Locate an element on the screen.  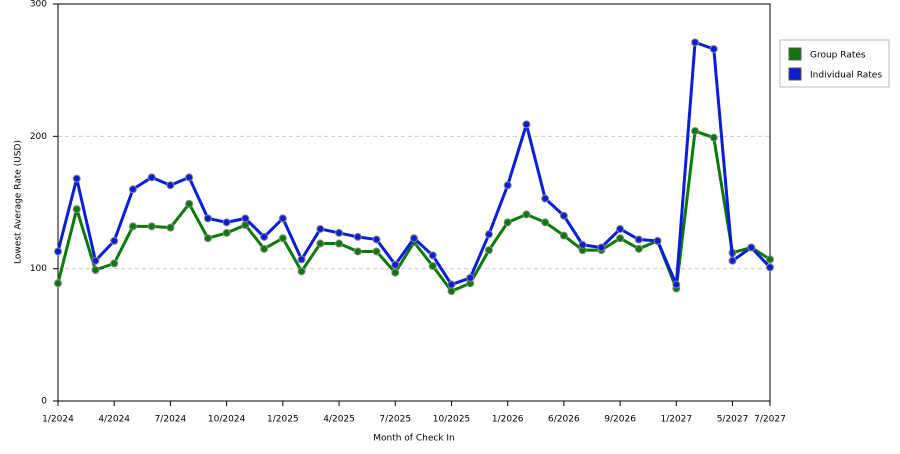
y-tick-label: 0 is located at coordinates (44, 402).